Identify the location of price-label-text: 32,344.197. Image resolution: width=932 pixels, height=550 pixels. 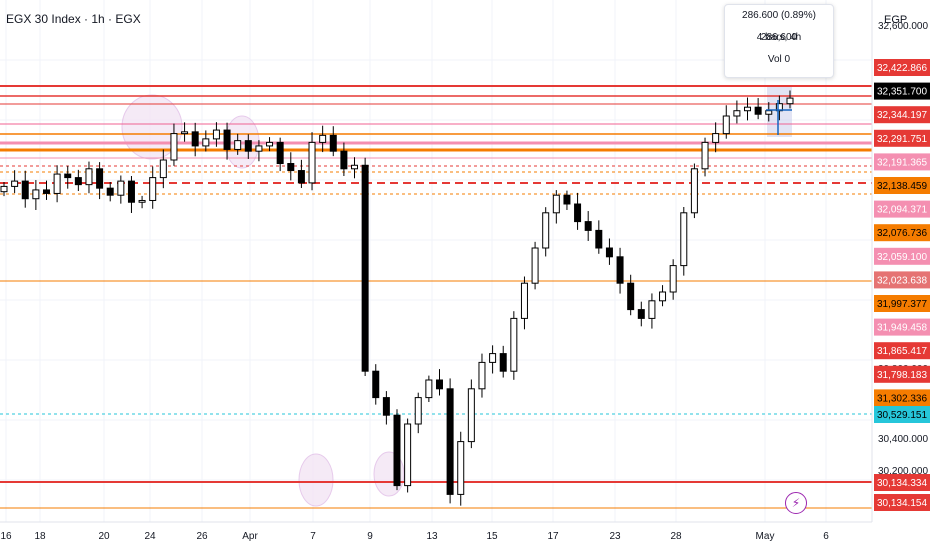
(902, 115).